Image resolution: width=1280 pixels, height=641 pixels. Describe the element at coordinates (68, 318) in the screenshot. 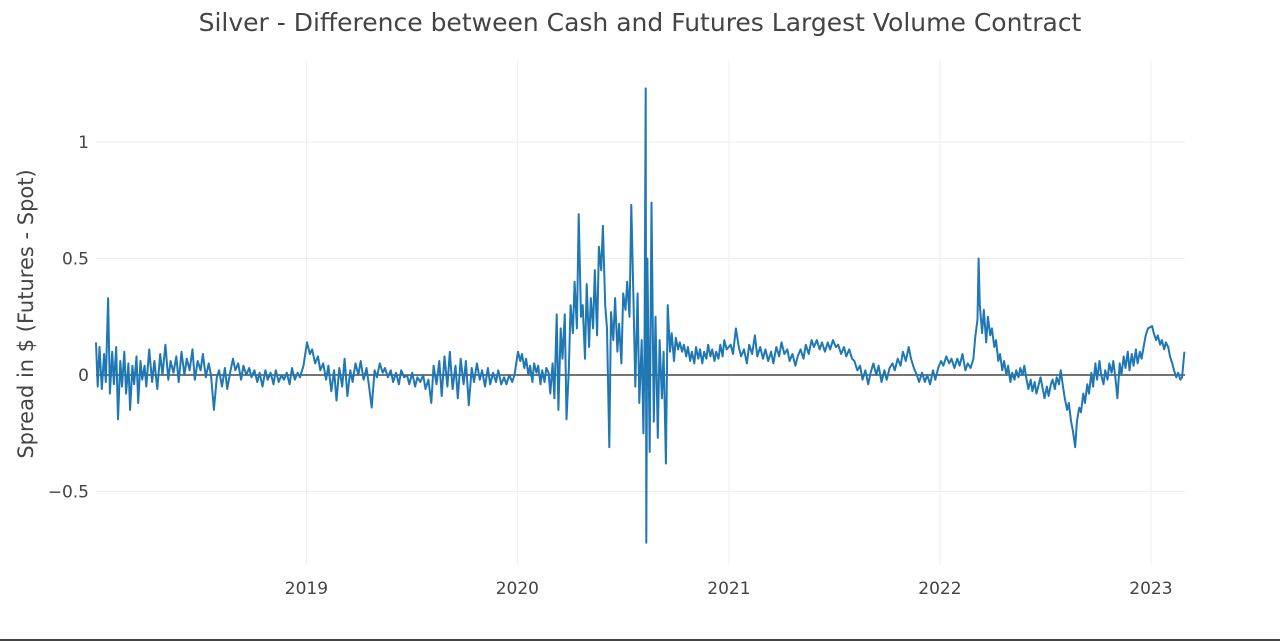

I see `y-tick-labels: −0.5 0 0.5 1` at that location.